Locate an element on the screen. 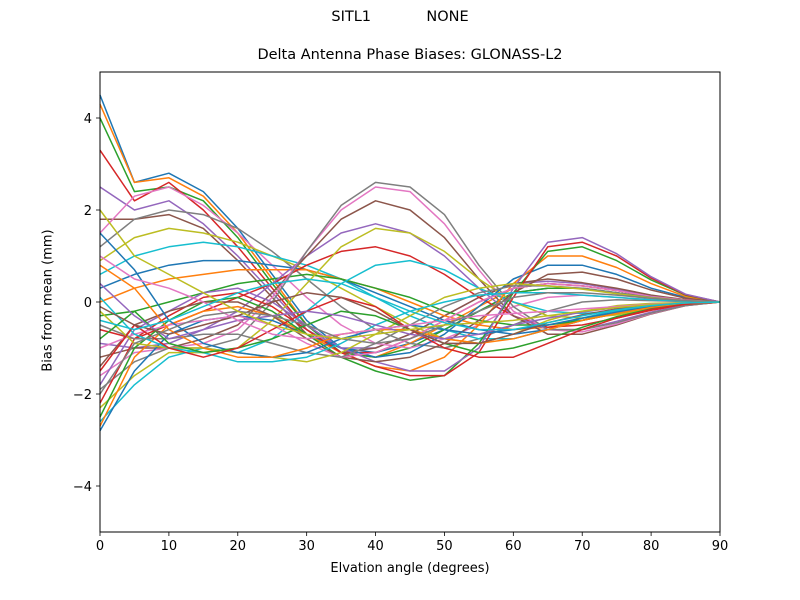 This screenshot has height=600, width=800. y-axis-label: Bias from mean (mm) is located at coordinates (48, 300).